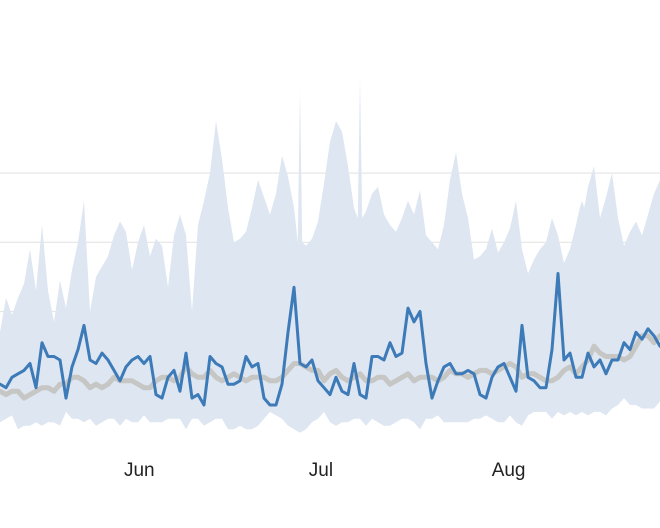  I want to click on x-tick-label-jun: Jun, so click(139, 470).